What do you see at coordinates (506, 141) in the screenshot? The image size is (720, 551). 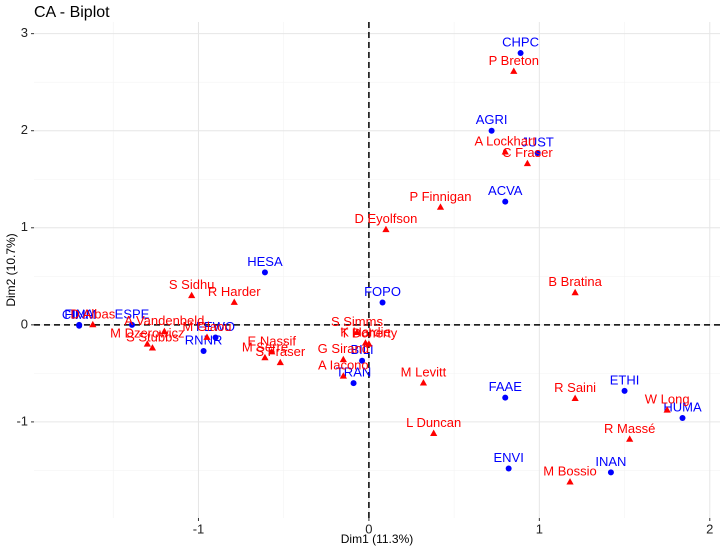 I see `point-label: A Lockhart` at bounding box center [506, 141].